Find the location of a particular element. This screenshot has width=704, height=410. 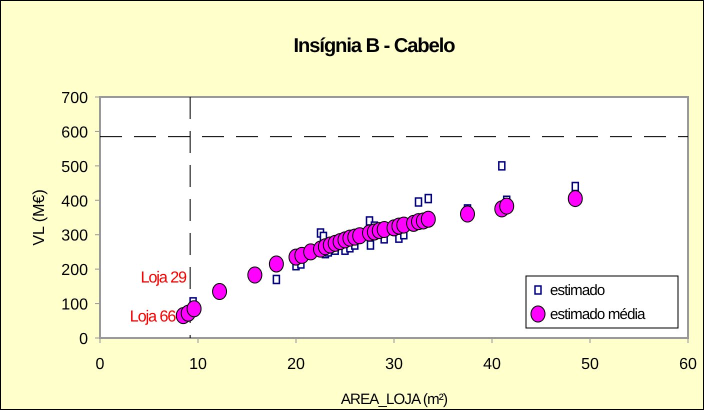

y-tick-label: 100 is located at coordinates (74, 305).